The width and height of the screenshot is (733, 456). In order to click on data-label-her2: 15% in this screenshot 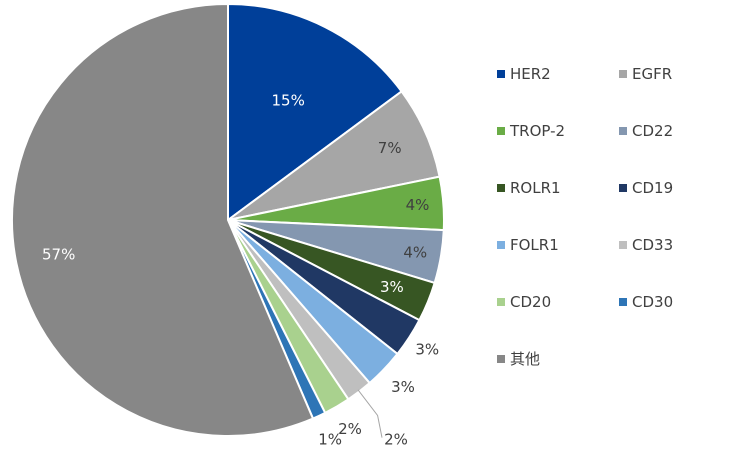, I will do `click(288, 100)`.